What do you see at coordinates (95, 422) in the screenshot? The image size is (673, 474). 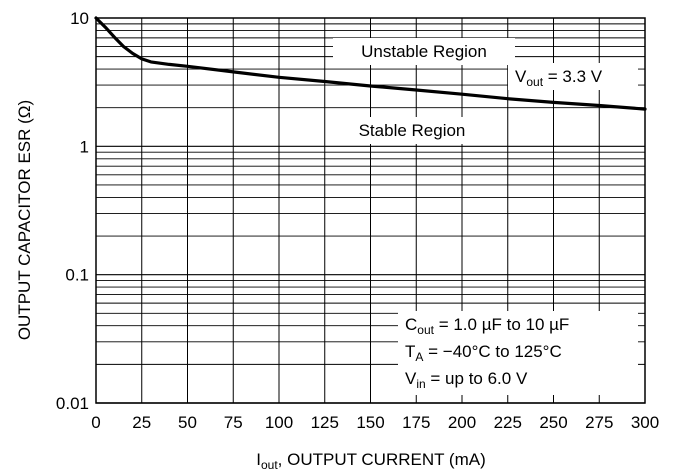 I see `x-tick-label: 0` at bounding box center [95, 422].